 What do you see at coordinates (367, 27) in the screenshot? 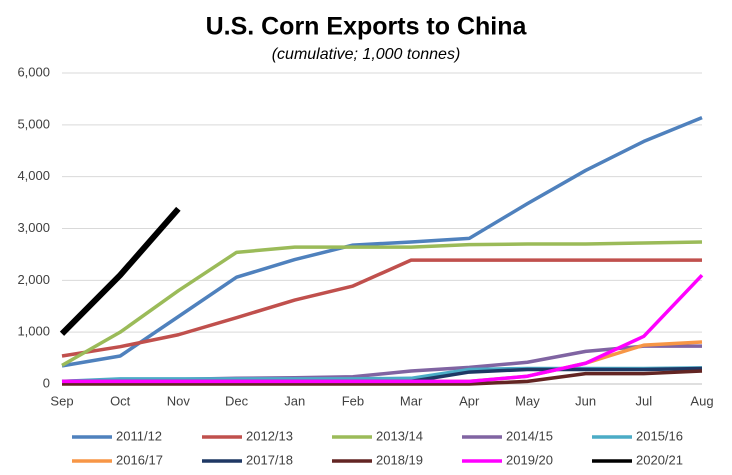
I see `chart-title: U.S. Corn Exports to China` at bounding box center [367, 27].